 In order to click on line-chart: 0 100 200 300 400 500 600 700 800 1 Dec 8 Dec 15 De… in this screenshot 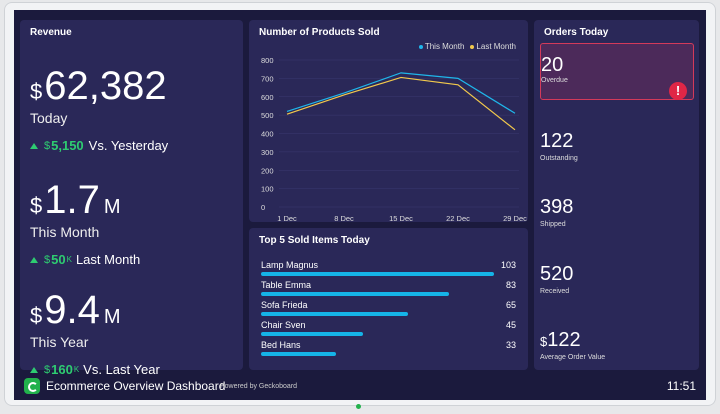, I will do `click(394, 139)`.